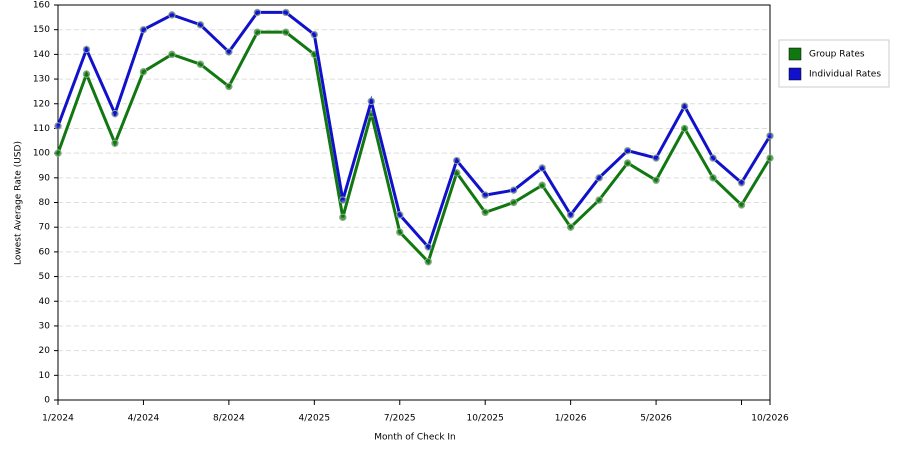 The image size is (900, 450). What do you see at coordinates (571, 419) in the screenshot?
I see `x-tick-label: 1/2026` at bounding box center [571, 419].